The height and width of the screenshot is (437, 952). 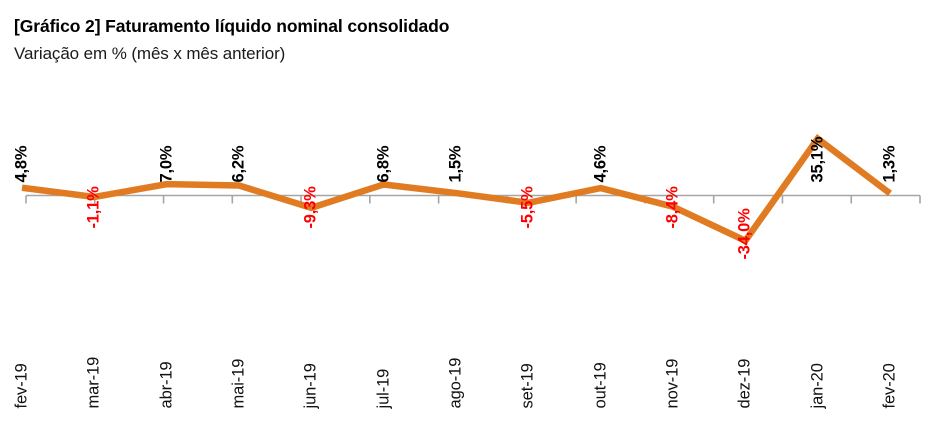 I want to click on data-label-jun-19: -9,3%, so click(x=310, y=207).